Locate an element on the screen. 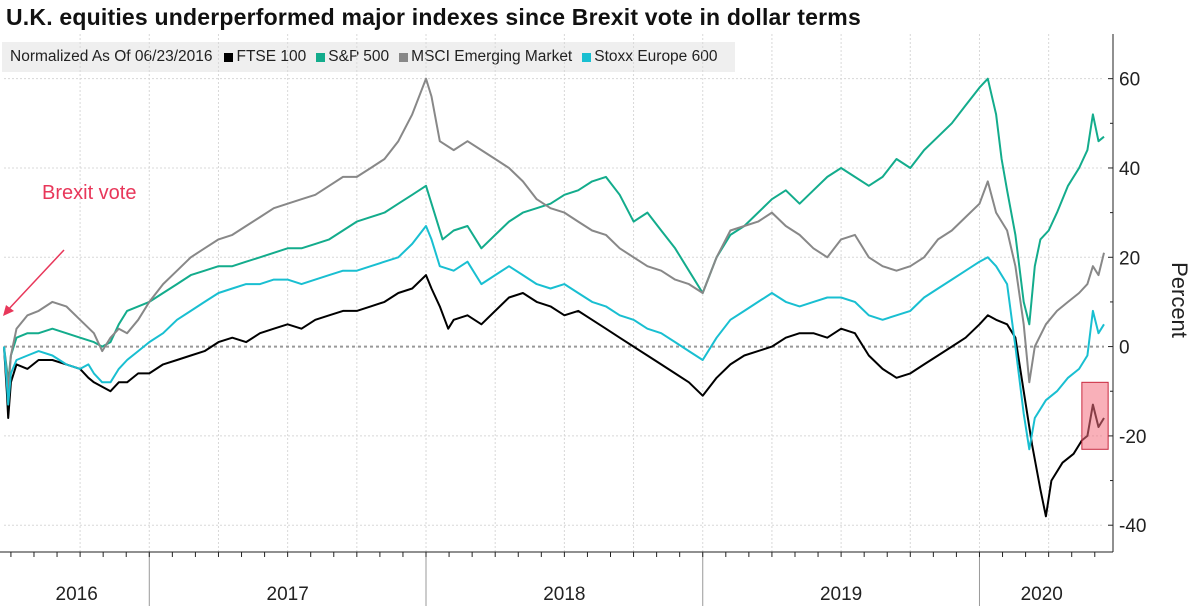 This screenshot has width=1196, height=606. legend-label-stoxx: Stoxx Europe 600 is located at coordinates (656, 56).